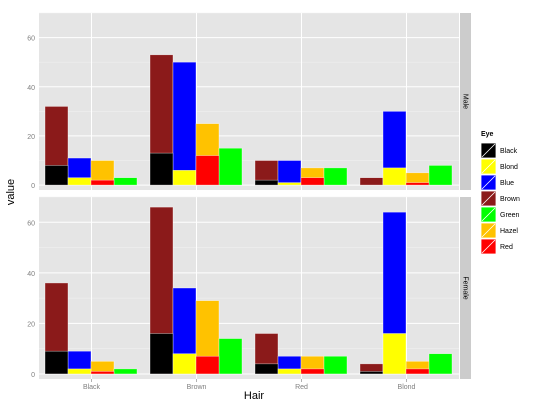 The image size is (540, 405). Describe the element at coordinates (506, 247) in the screenshot. I see `legend-label: Red` at that location.